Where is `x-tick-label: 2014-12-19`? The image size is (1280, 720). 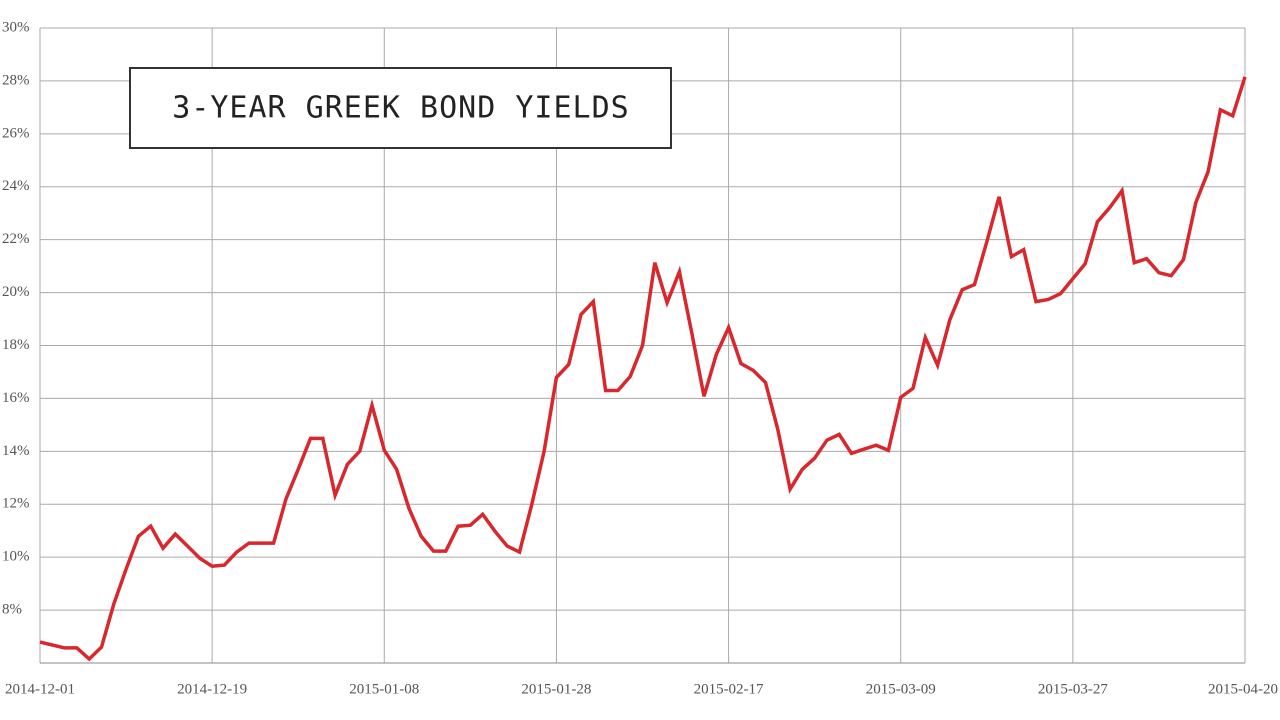 x-tick-label: 2014-12-19 is located at coordinates (212, 689).